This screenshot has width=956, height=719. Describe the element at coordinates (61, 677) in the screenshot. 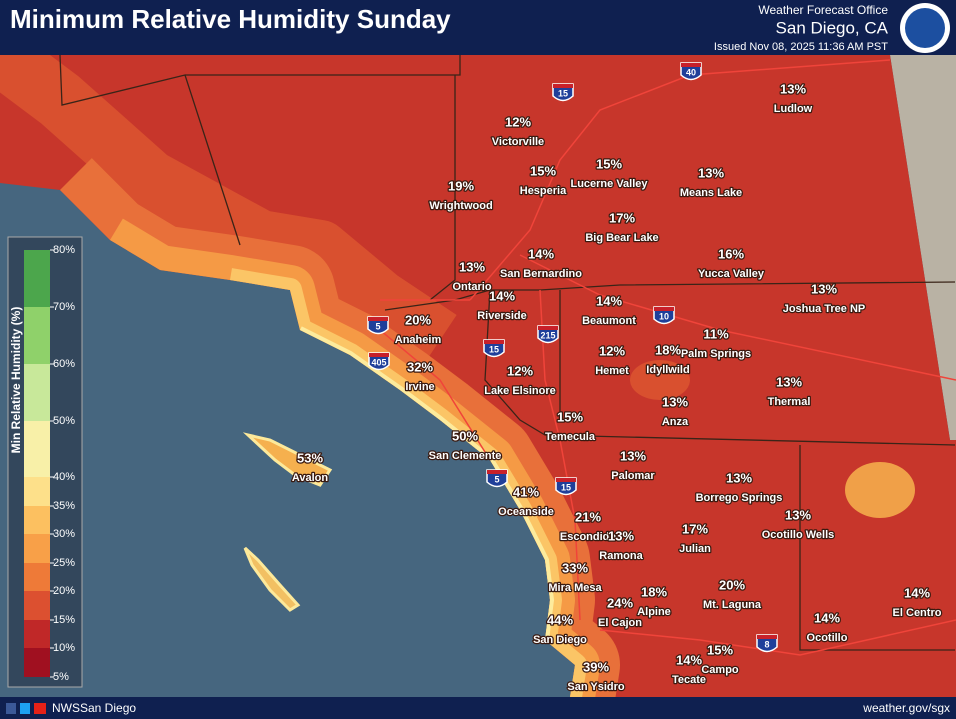

I see `legend-label: 5%` at that location.